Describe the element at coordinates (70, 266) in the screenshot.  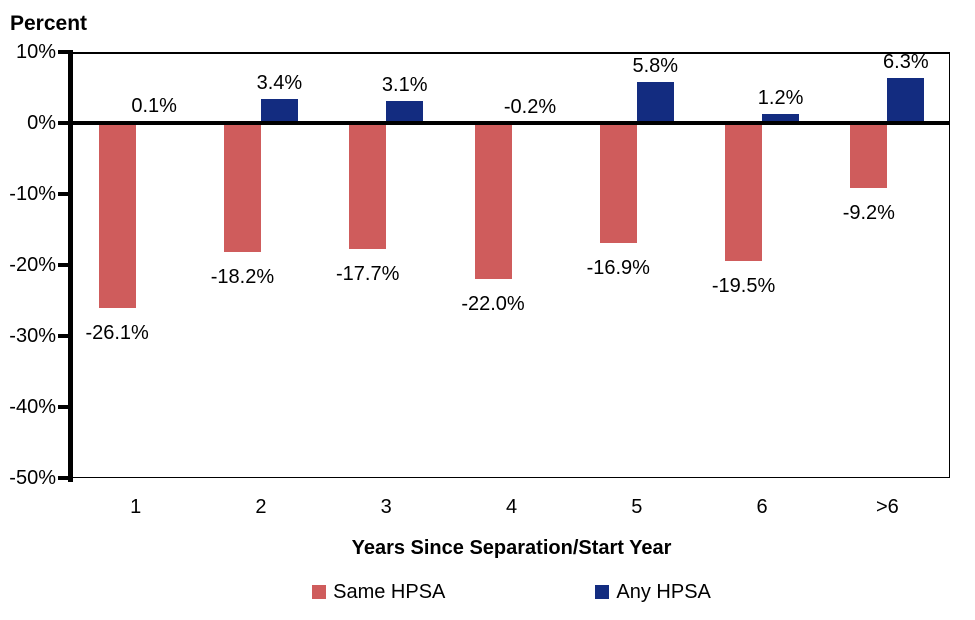
I see `y-axis-line` at that location.